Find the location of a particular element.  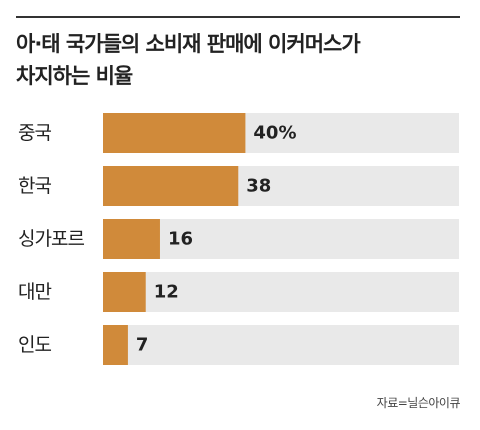

category-label-4: 대만 is located at coordinates (34, 292).